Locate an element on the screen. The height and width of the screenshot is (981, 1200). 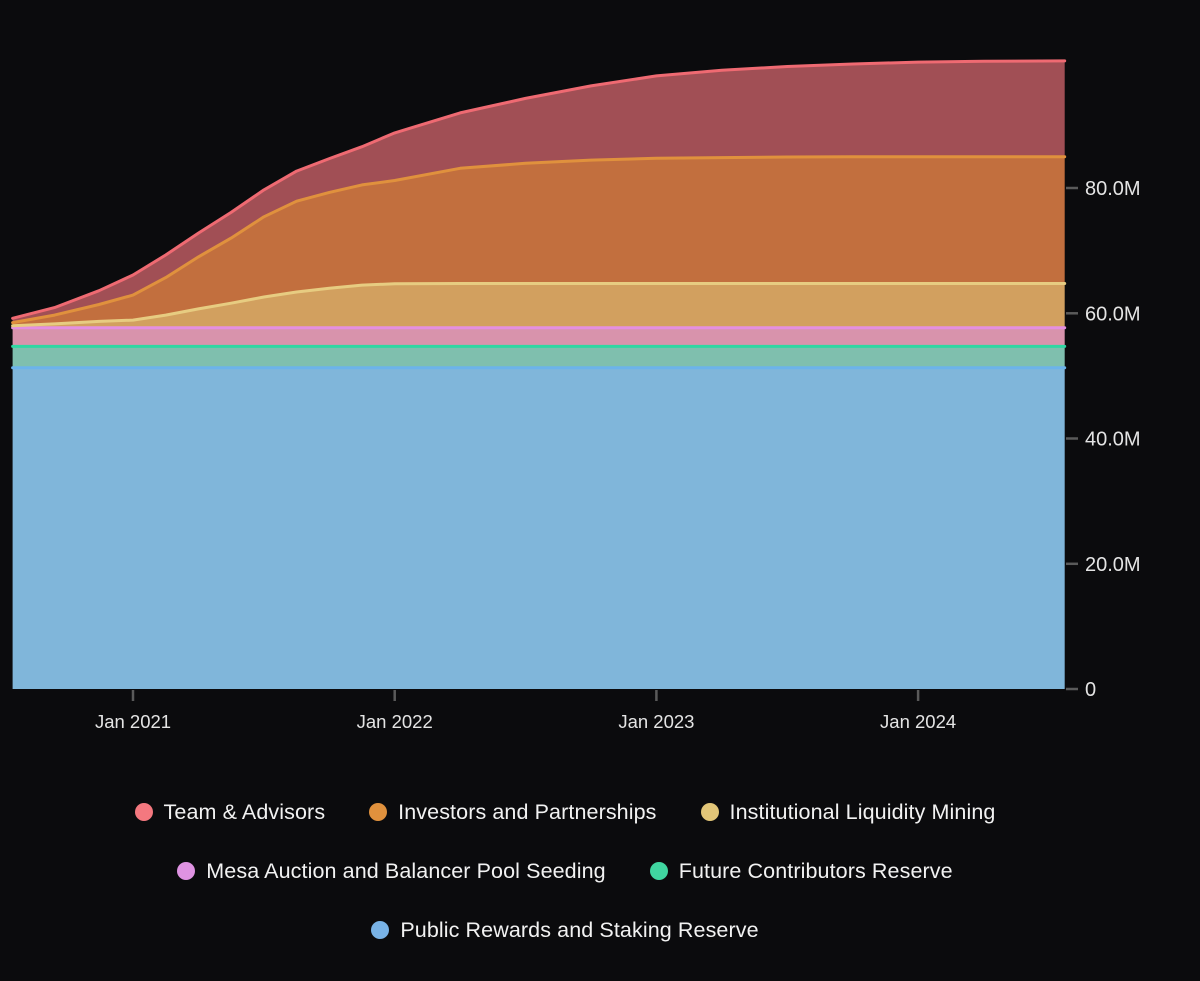
x-axis-label: Jan 2023 is located at coordinates (656, 721).